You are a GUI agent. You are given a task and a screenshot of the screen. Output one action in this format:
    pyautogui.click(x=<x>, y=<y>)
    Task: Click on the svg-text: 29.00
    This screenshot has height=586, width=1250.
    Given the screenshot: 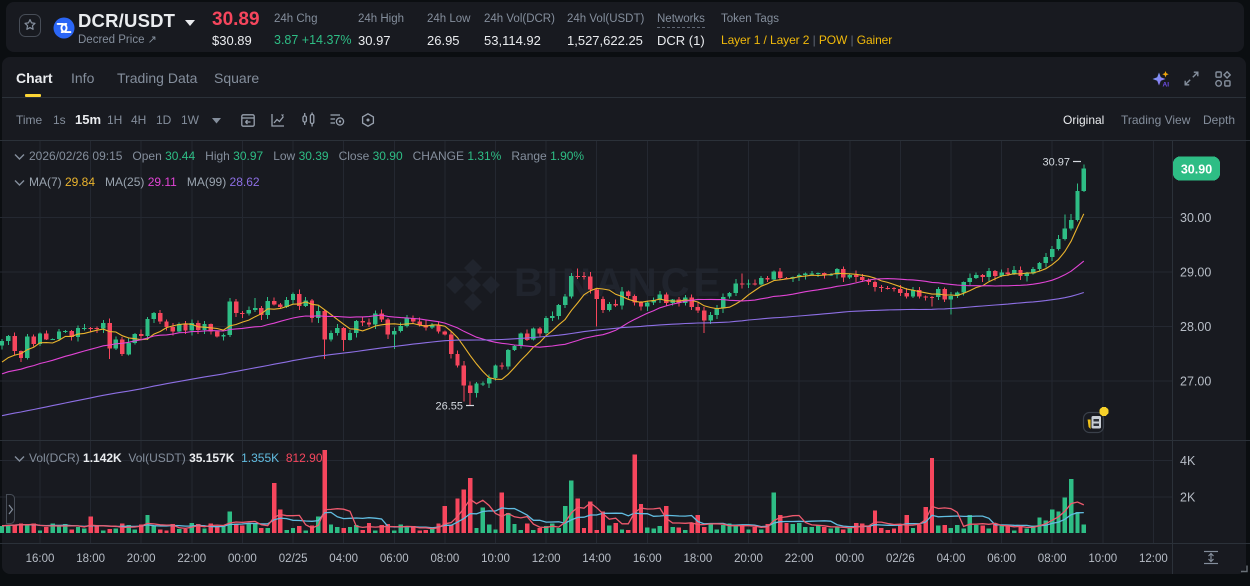 What is the action you would take?
    pyautogui.click(x=1195, y=272)
    